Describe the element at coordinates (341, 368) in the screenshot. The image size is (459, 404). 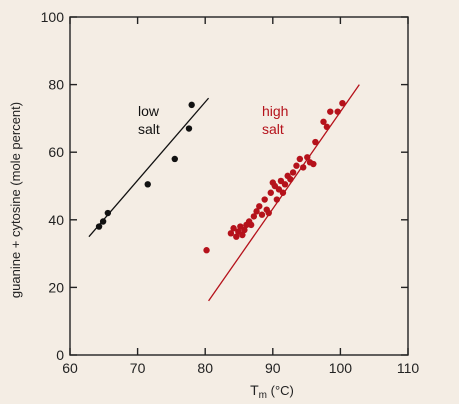
I see `x-tick-label: 100` at that location.